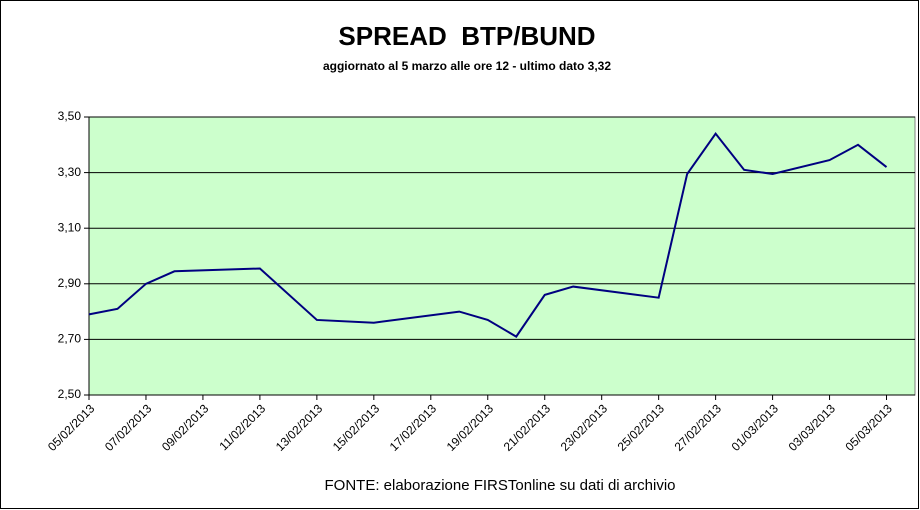  Describe the element at coordinates (70, 172) in the screenshot. I see `y-tick-label: 3,30` at that location.